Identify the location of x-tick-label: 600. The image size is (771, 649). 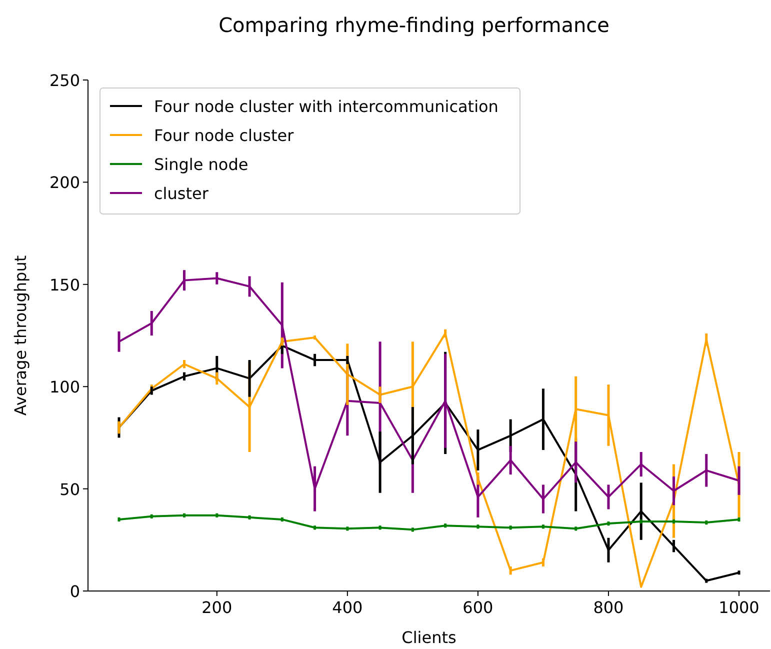
(478, 607).